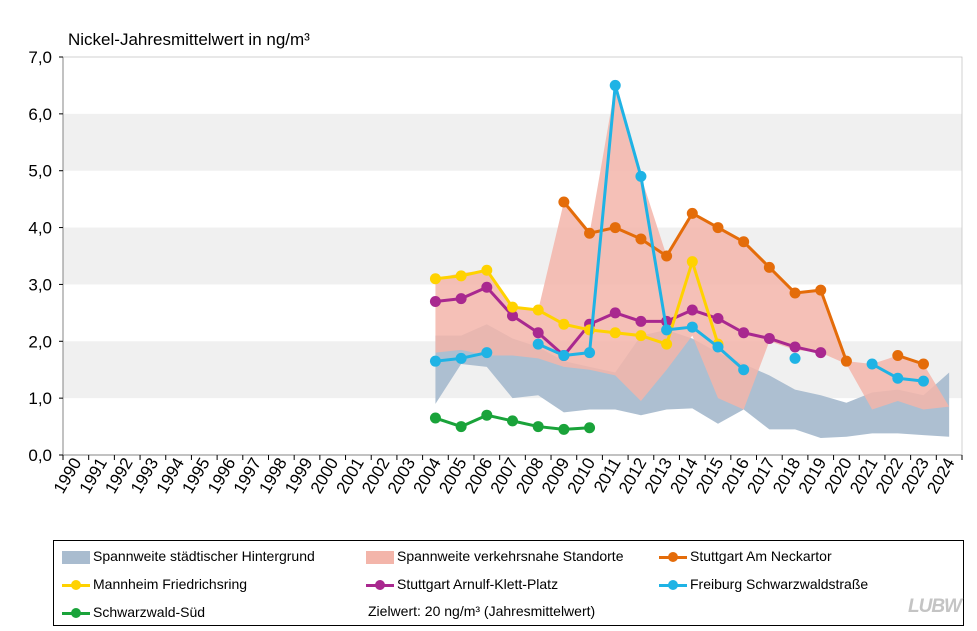 This screenshot has width=977, height=631. I want to click on legend-item-verkehr: Spannweite verkehrsnahe Standorte, so click(494, 556).